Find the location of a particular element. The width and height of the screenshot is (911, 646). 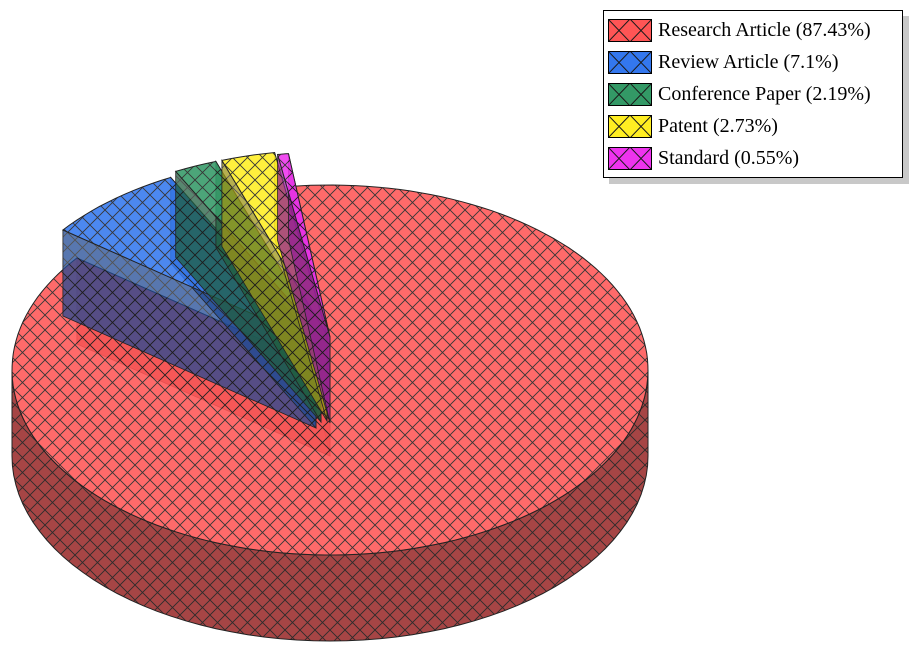

slice-standard is located at coordinates (303, 288).